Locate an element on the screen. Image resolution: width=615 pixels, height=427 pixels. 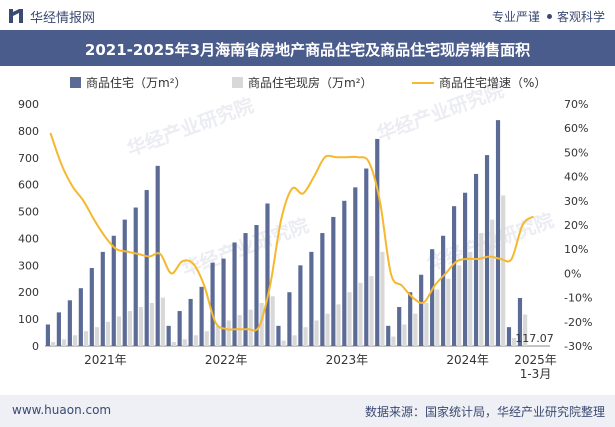
y-left-tick-label: 800 is located at coordinates (28, 131).